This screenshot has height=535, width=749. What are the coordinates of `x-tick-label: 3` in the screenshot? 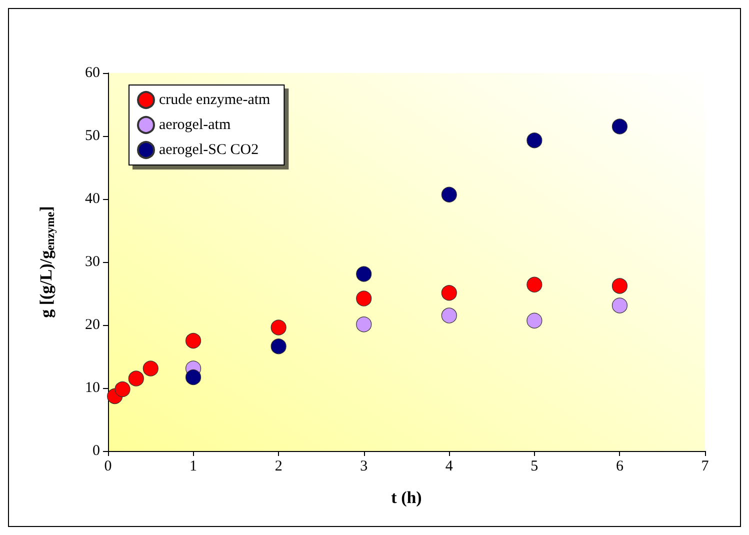 It's located at (364, 466).